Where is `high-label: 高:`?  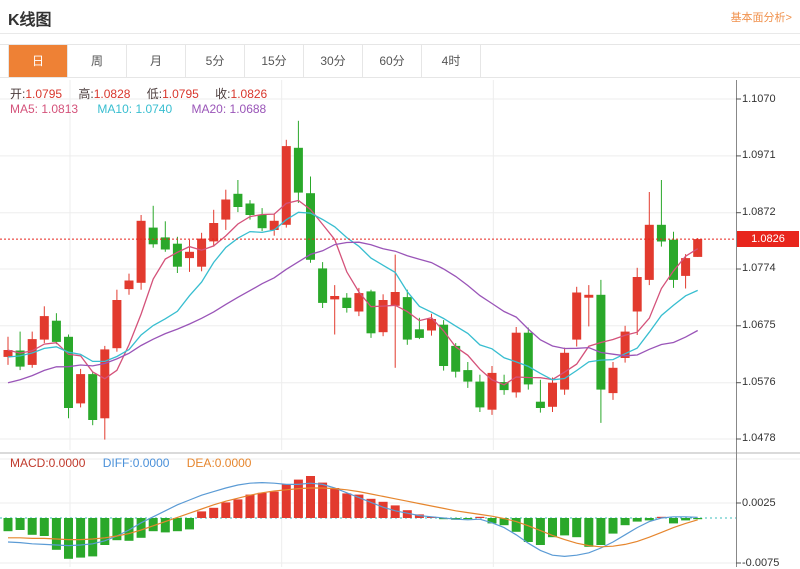 high-label: 高: is located at coordinates (86, 94).